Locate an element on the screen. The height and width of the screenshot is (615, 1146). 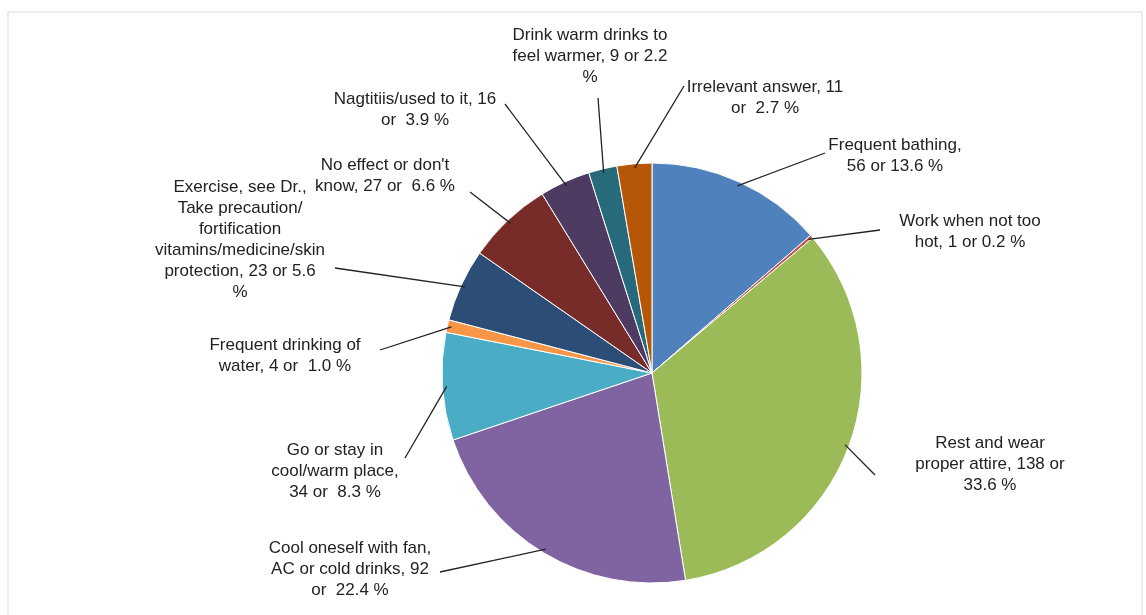
slice-label: Nagtitiis/used to it, 16 or 3.9 % is located at coordinates (415, 109).